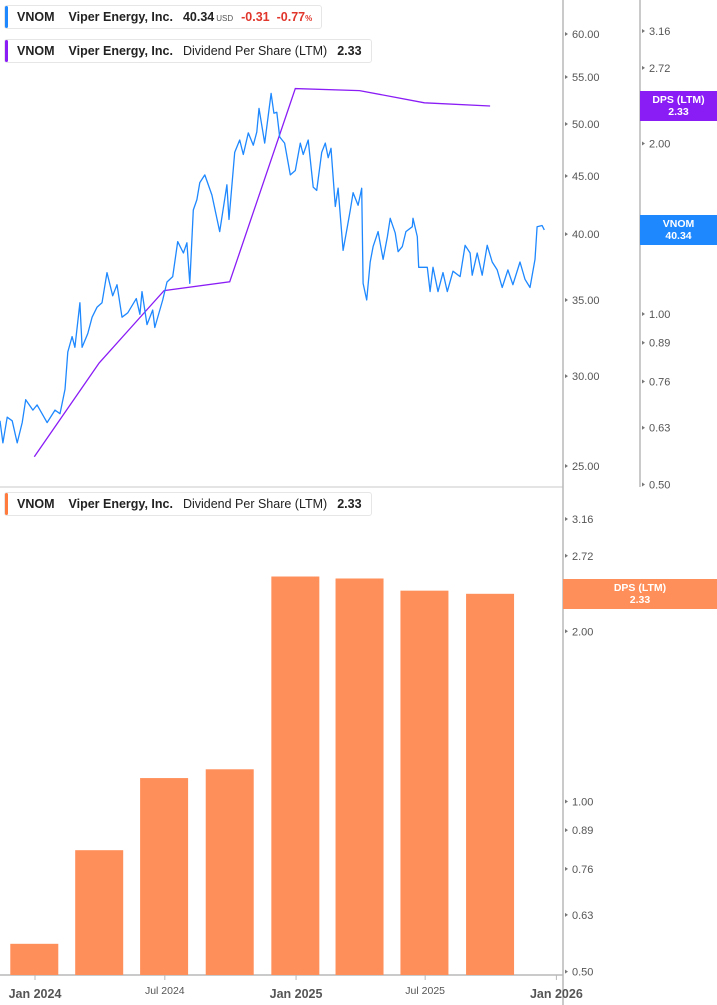  Describe the element at coordinates (255, 17) in the screenshot. I see `legend-change: -0.31` at that location.